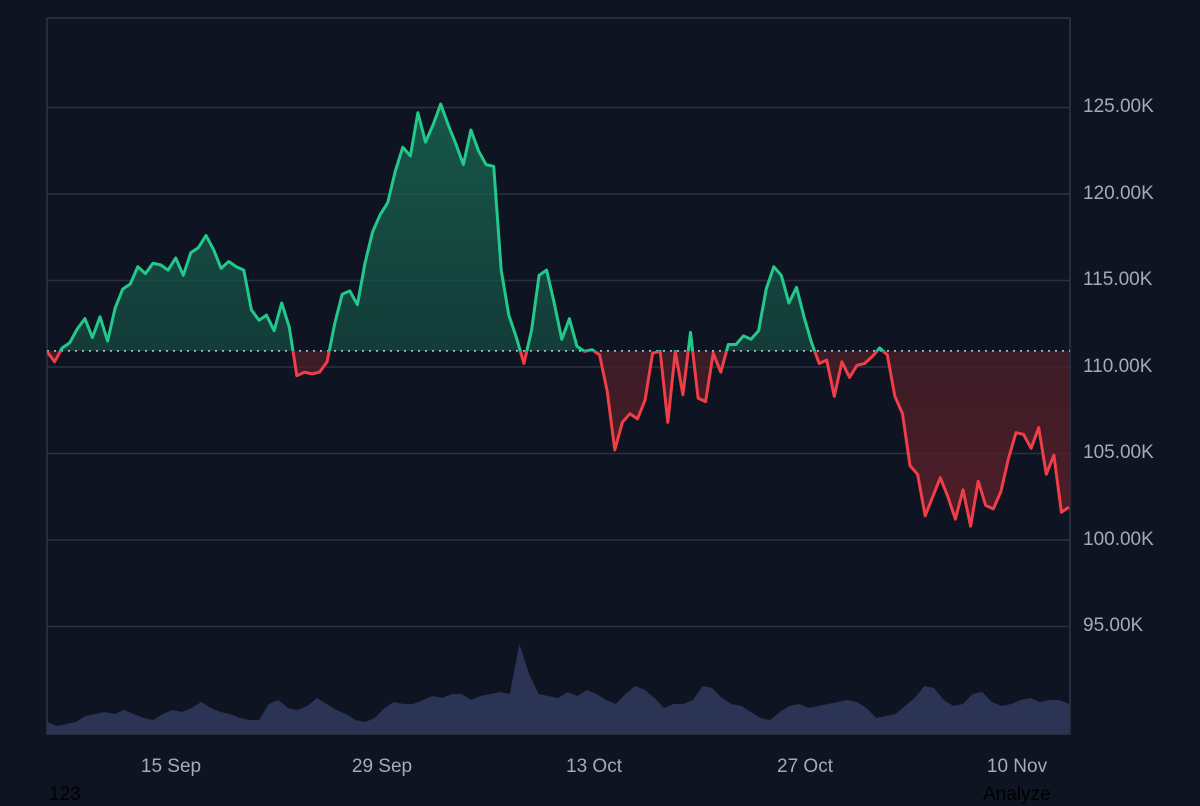 The image size is (1200, 806). I want to click on x-tick-label: 10 Nov, so click(1017, 766).